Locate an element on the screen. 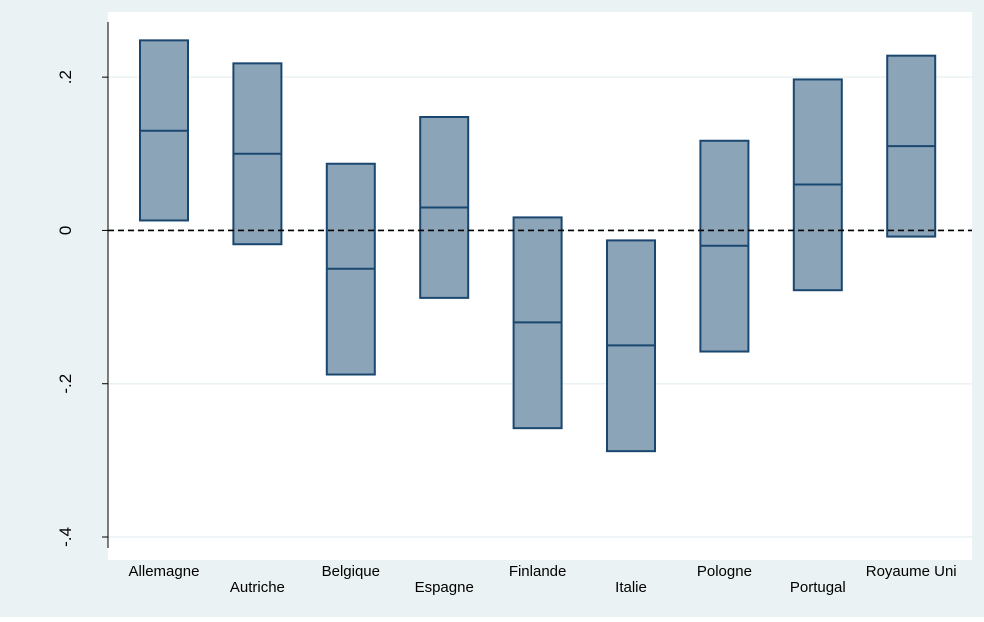  x-tick-label: Portugal is located at coordinates (818, 587).